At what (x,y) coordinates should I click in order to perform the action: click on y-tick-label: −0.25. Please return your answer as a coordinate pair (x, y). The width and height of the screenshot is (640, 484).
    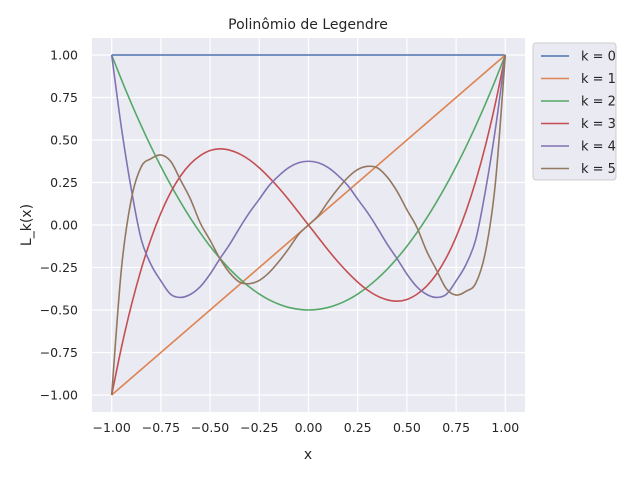
    Looking at the image, I should click on (59, 267).